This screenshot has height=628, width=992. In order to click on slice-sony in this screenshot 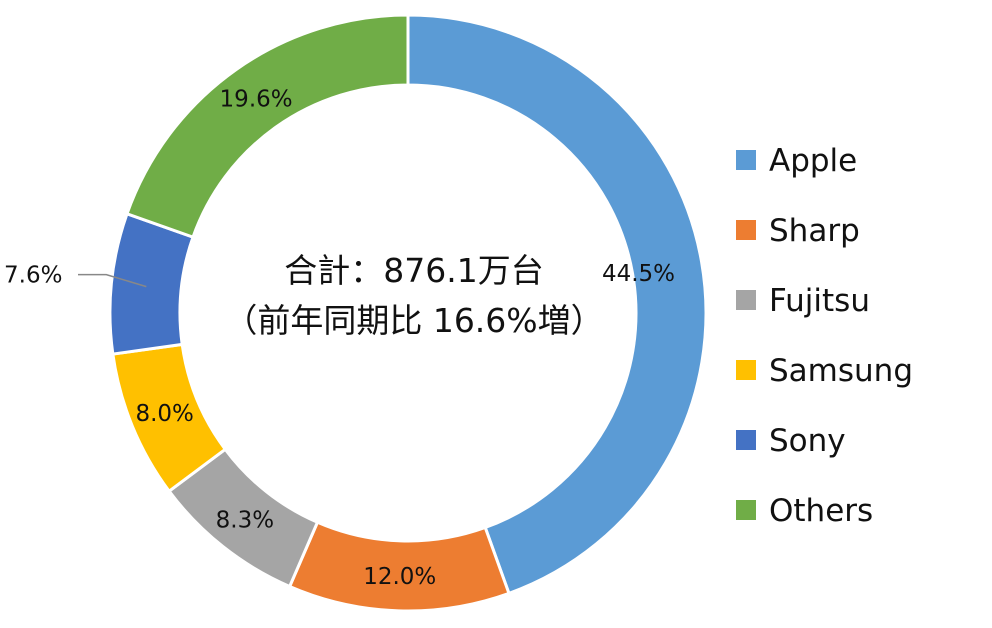, I will do `click(151, 283)`.